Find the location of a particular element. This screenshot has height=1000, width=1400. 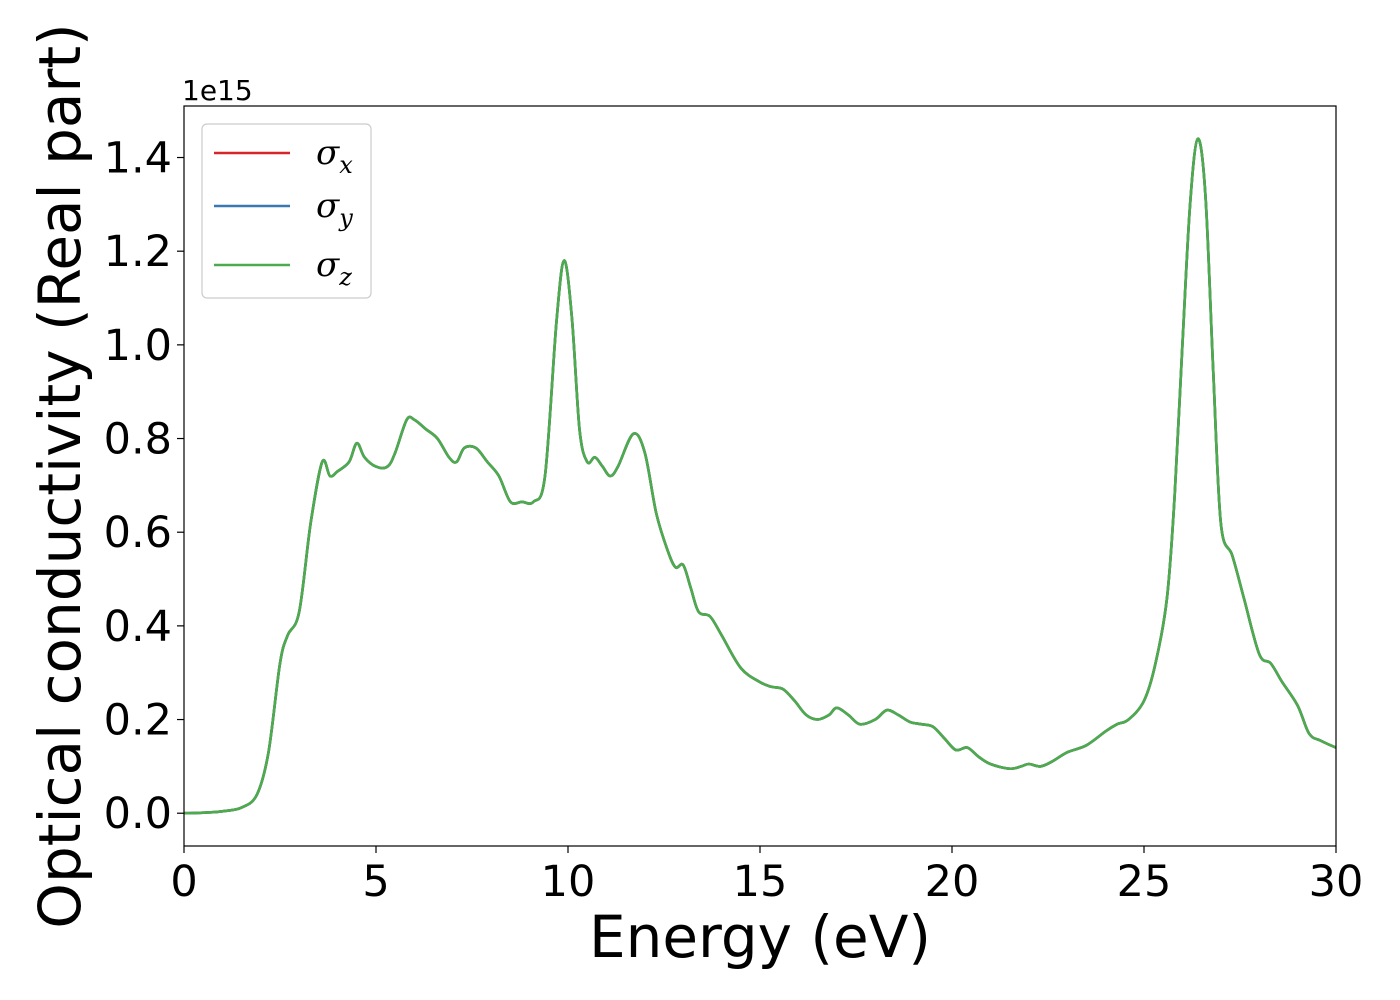

y-tick-label: 0.4 is located at coordinates (138, 627).